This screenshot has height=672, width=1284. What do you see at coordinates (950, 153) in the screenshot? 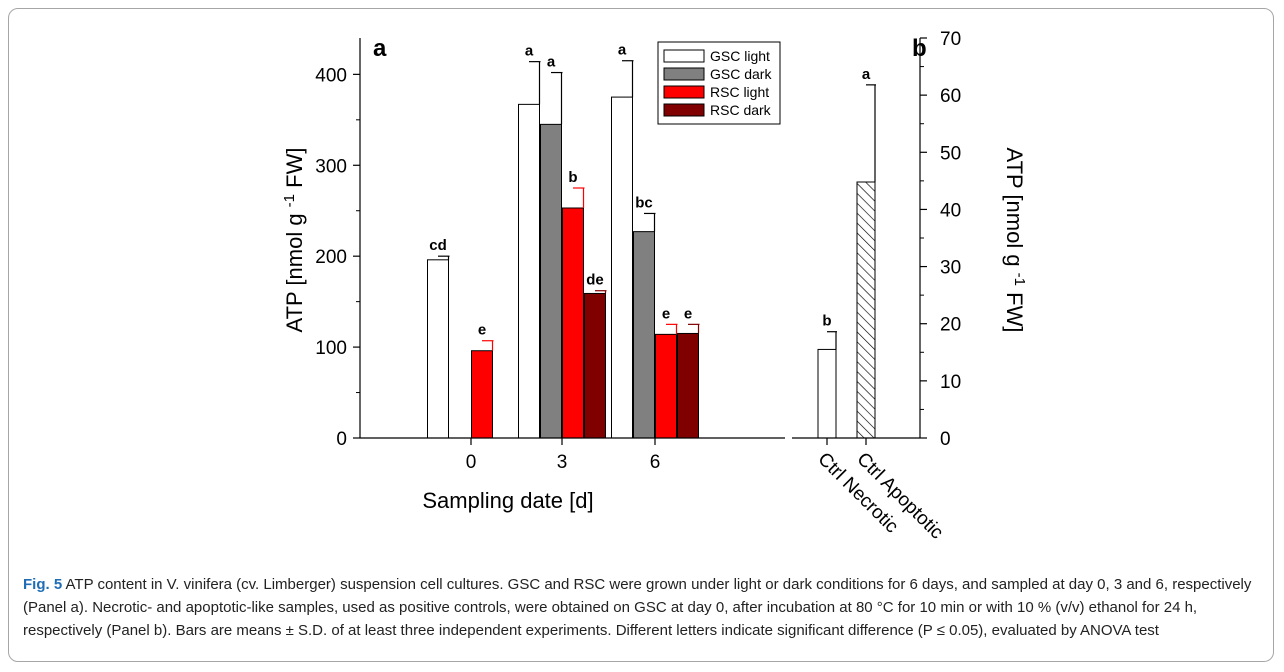
I see `y-tick-label: 50` at bounding box center [950, 153].